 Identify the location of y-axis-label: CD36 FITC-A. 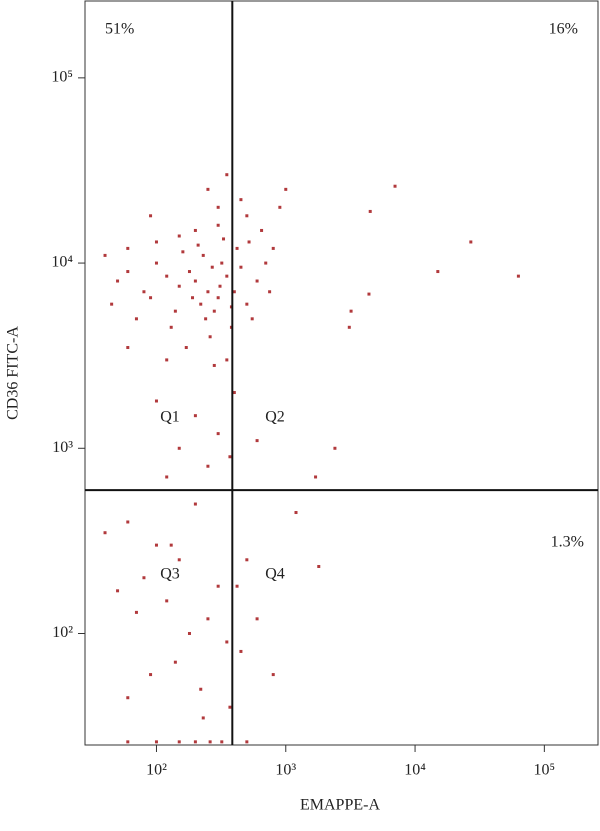
(13, 373).